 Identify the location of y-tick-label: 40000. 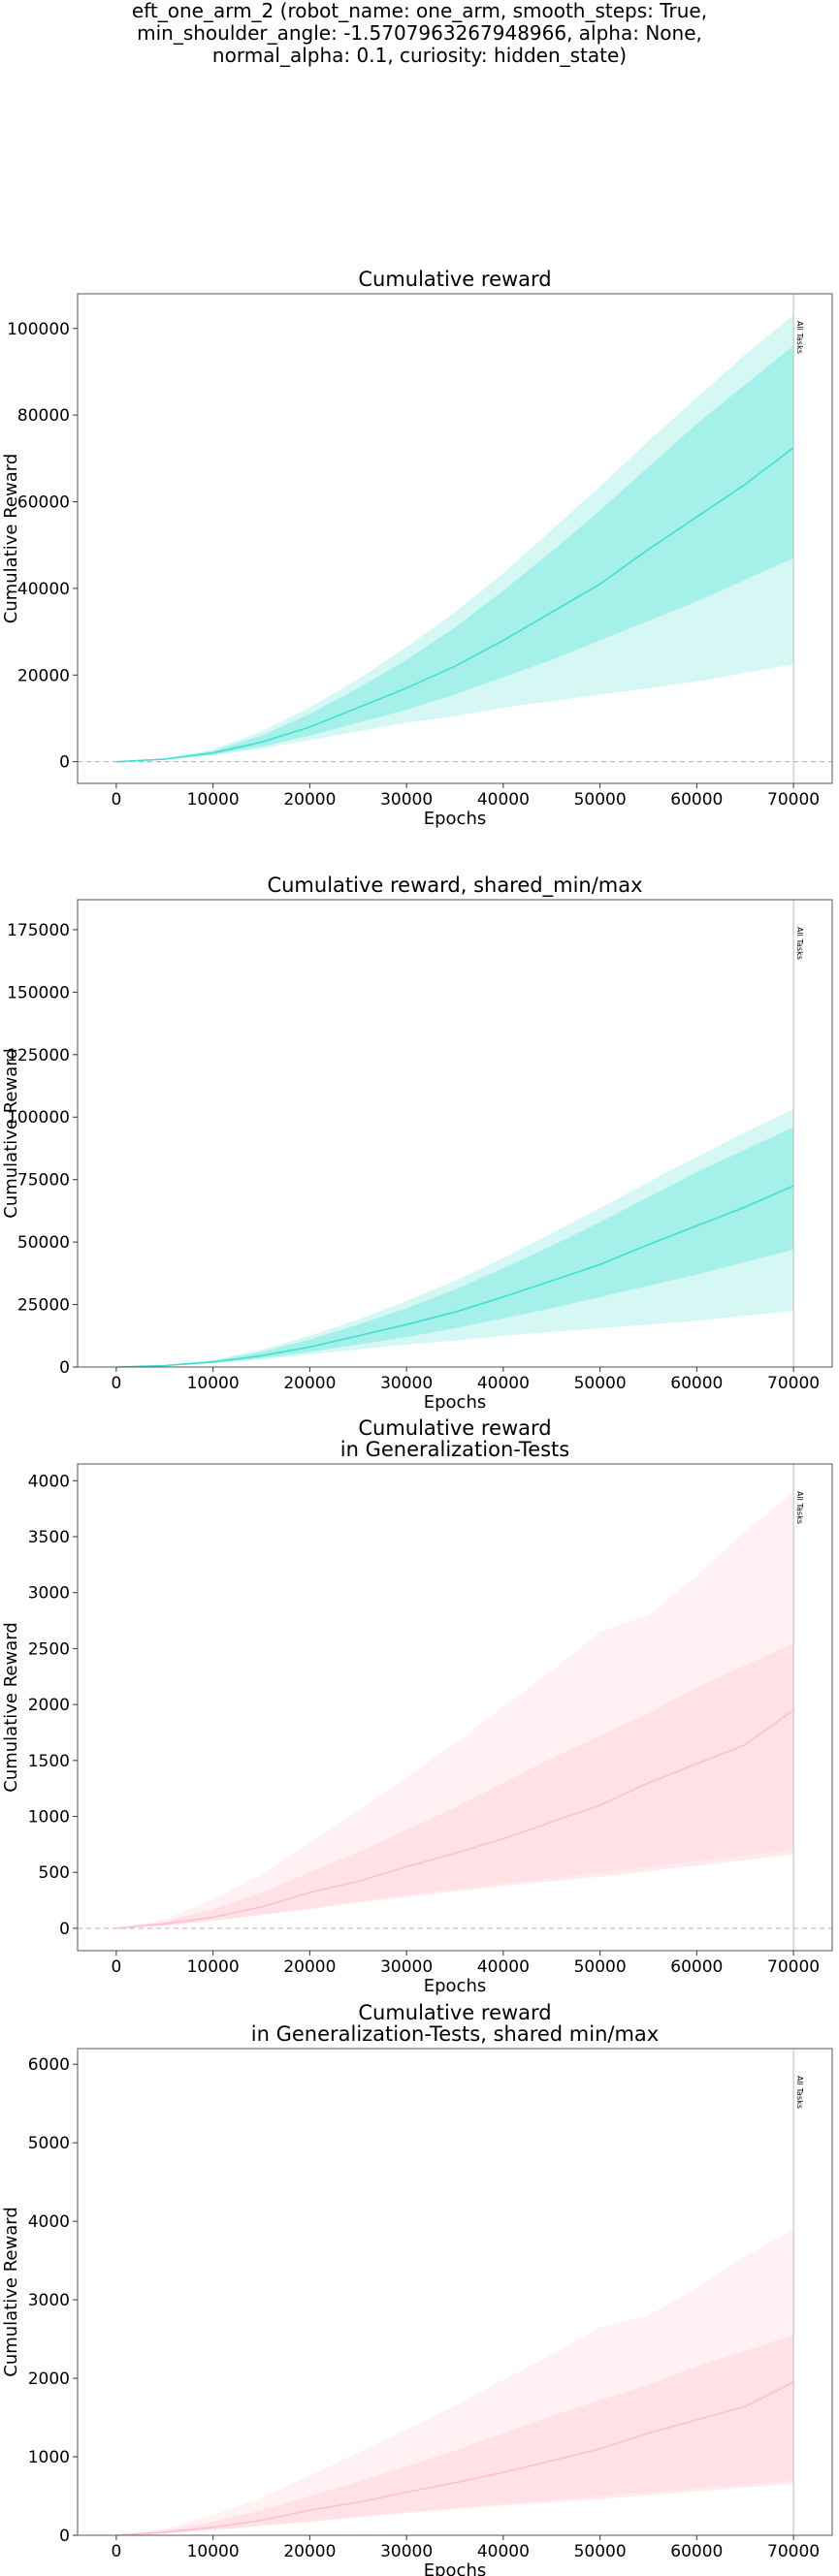
(43, 589).